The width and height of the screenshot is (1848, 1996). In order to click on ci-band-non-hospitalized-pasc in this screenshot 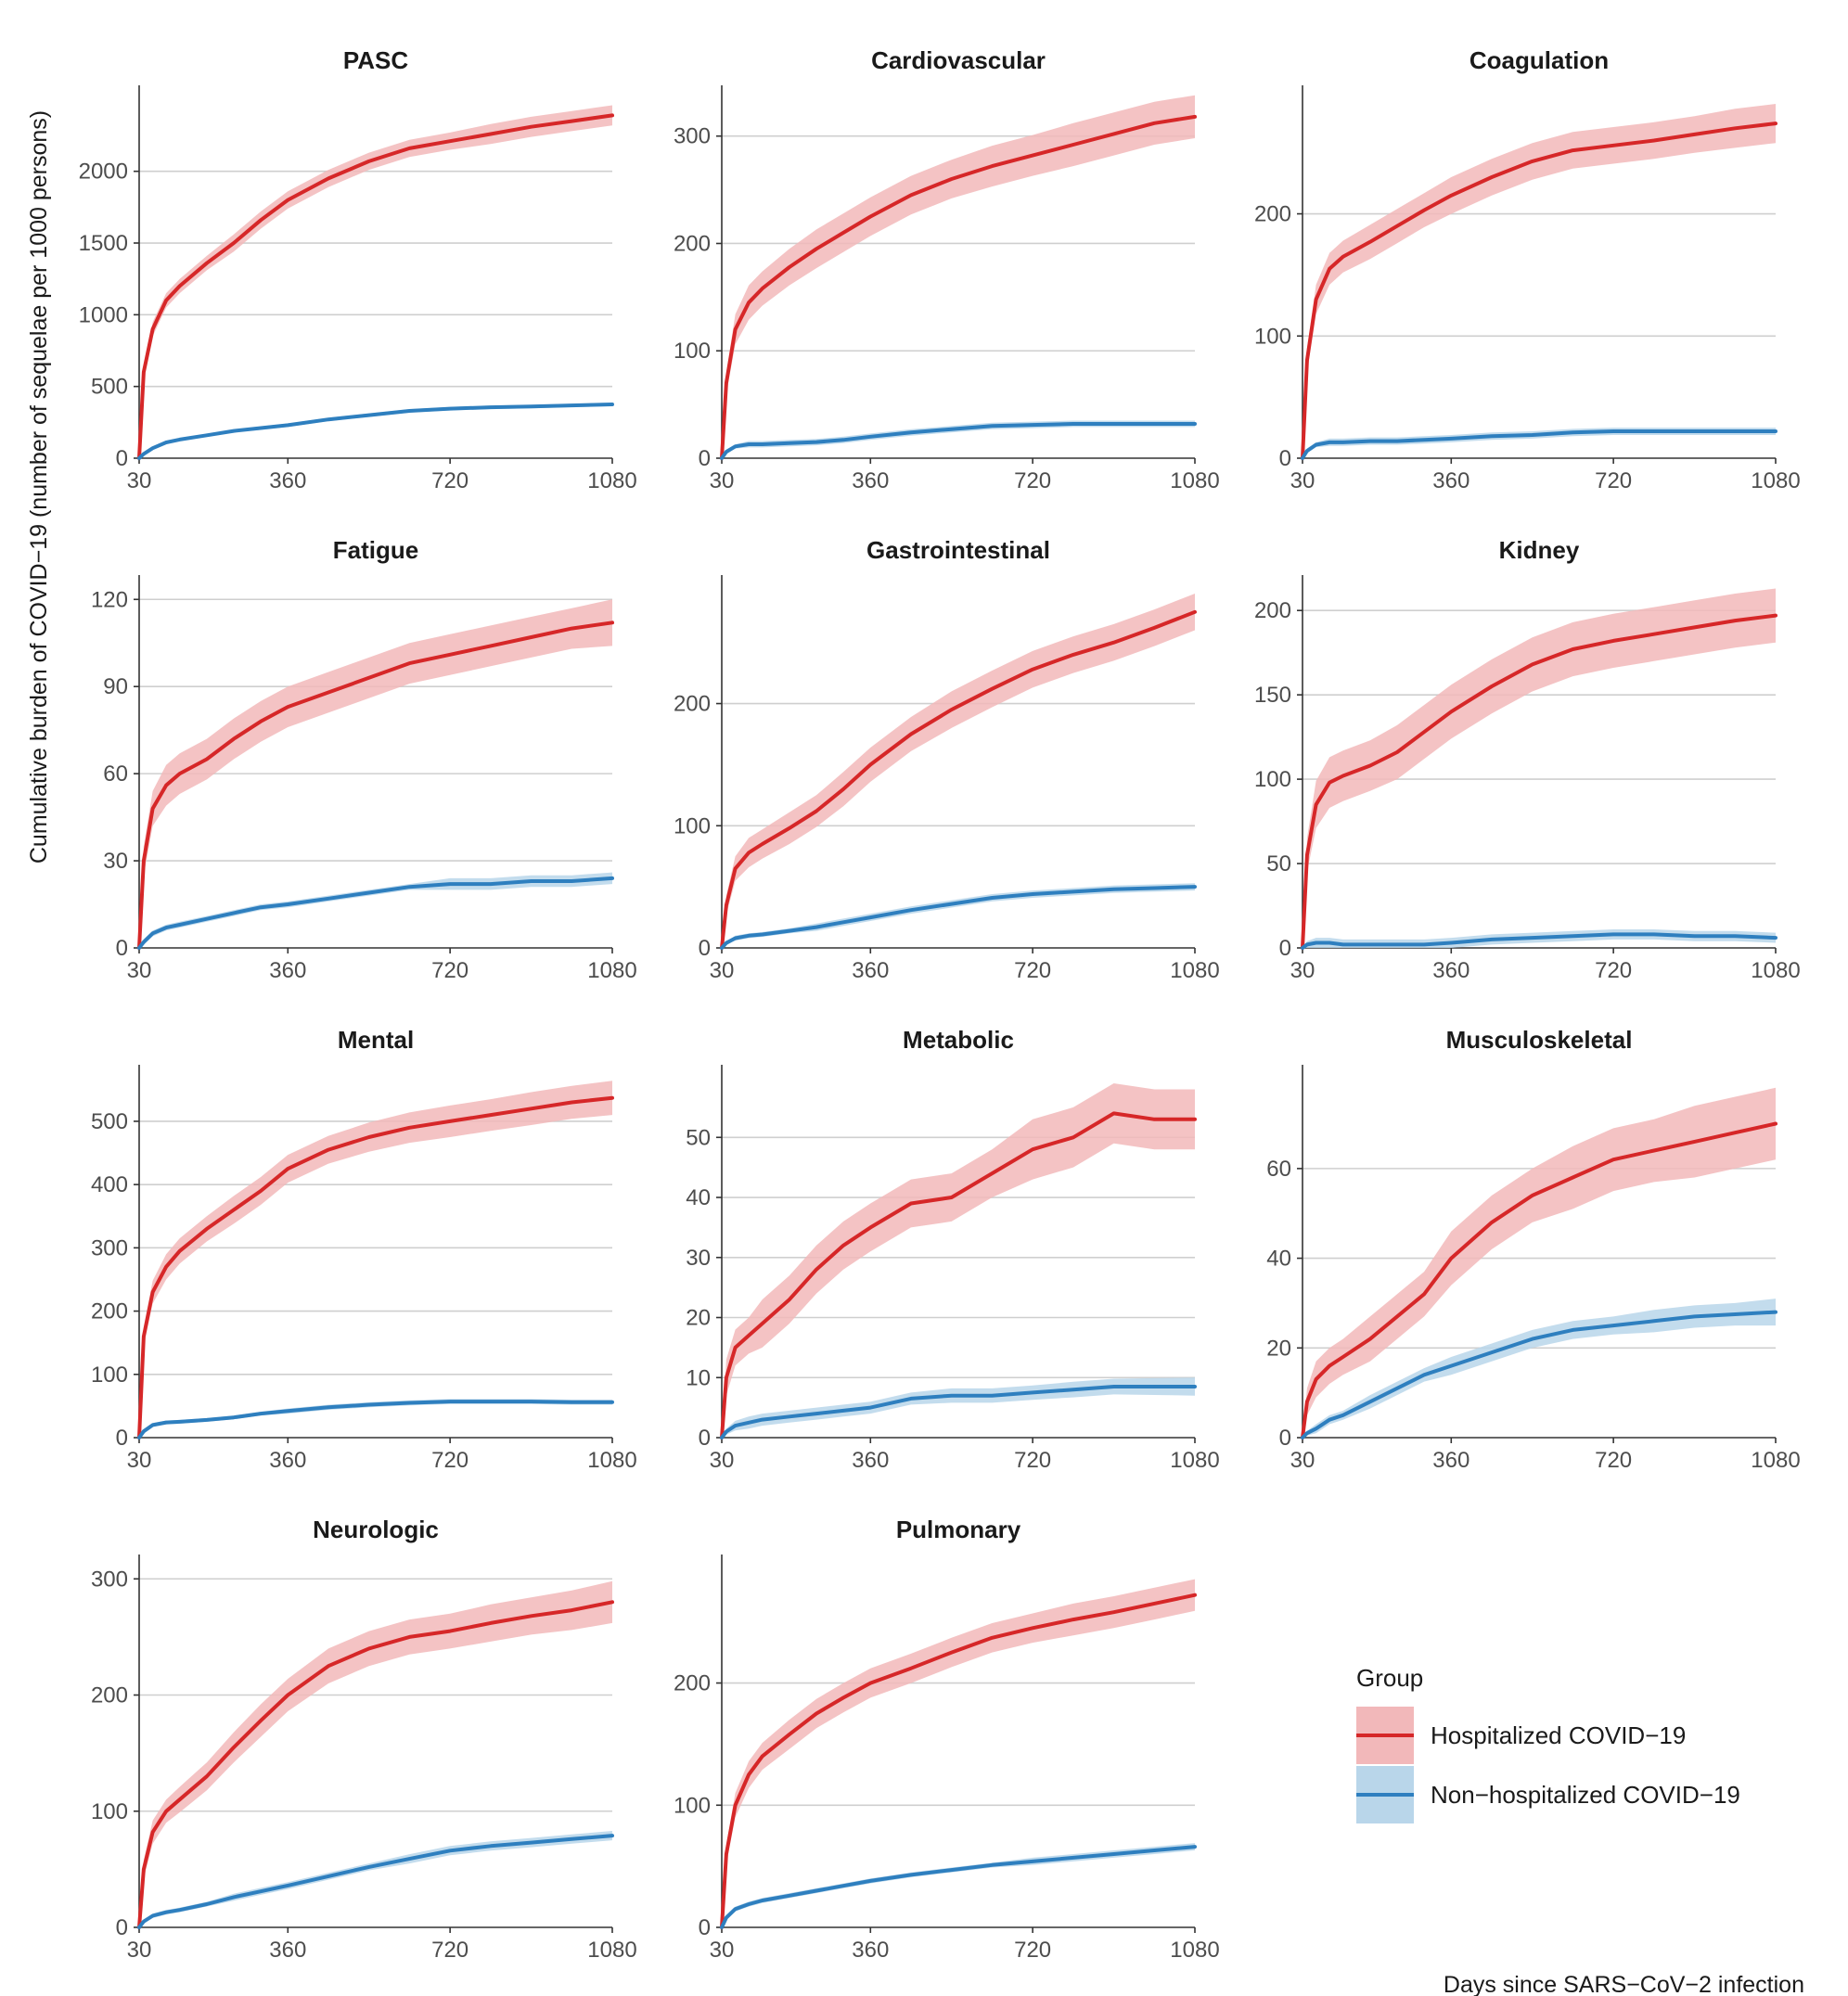, I will do `click(375, 430)`.